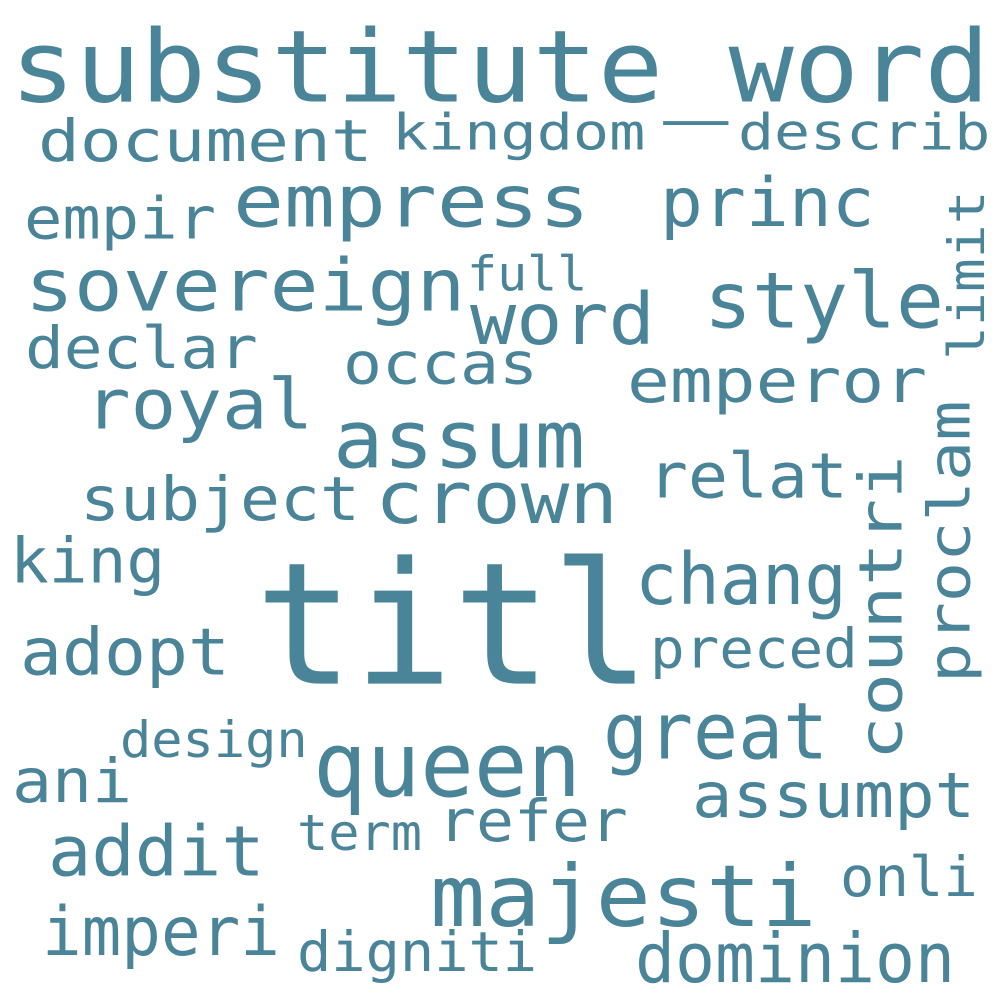 The image size is (1000, 1000). I want to click on word-relat: relat, so click(748, 476).